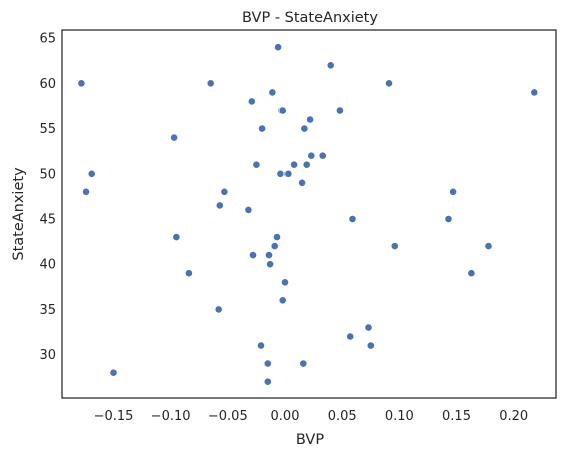 This screenshot has width=566, height=457. What do you see at coordinates (47, 220) in the screenshot?
I see `y-tick-label: 45` at bounding box center [47, 220].